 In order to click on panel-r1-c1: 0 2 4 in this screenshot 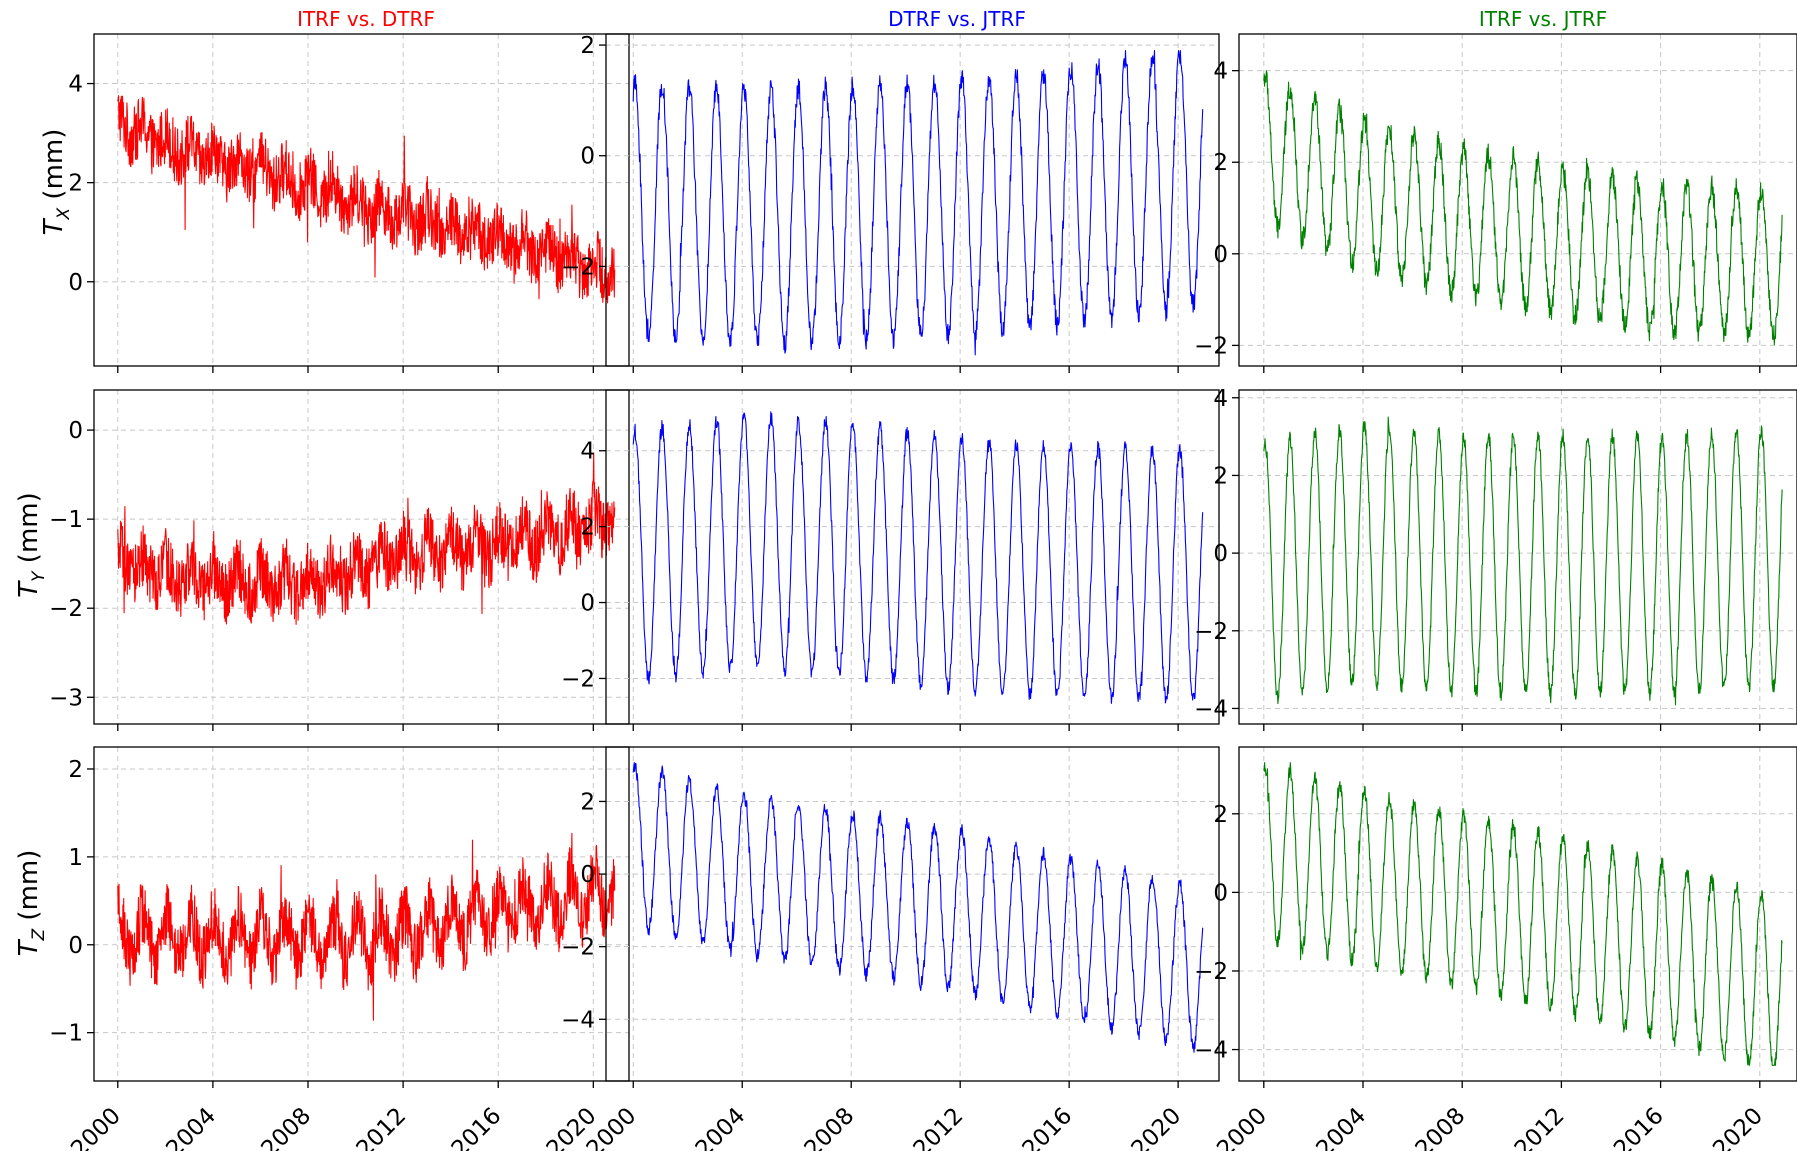, I will do `click(349, 203)`.